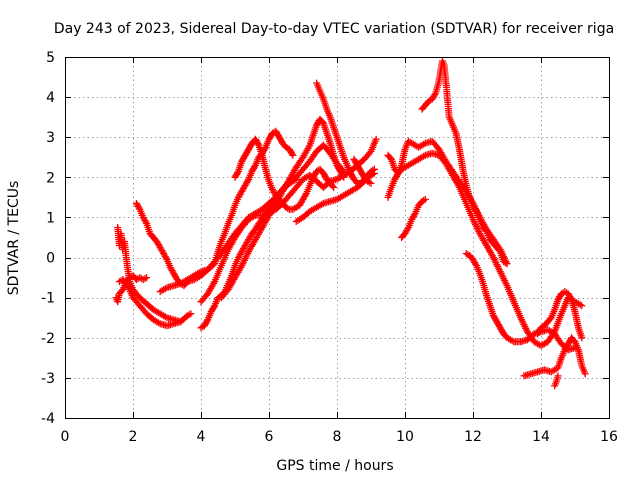 This screenshot has height=480, width=640. I want to click on y-tick-label: 3, so click(50, 138).